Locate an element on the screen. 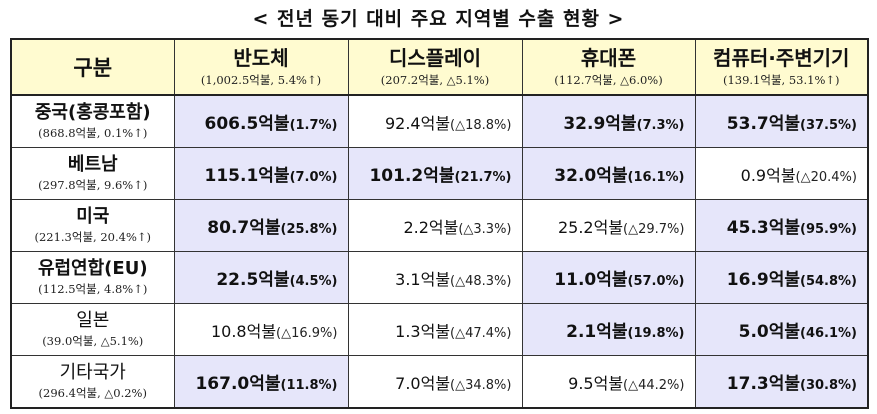 The height and width of the screenshot is (414, 877). value-cell: 1.3억불(△47.4%) is located at coordinates (435, 329).